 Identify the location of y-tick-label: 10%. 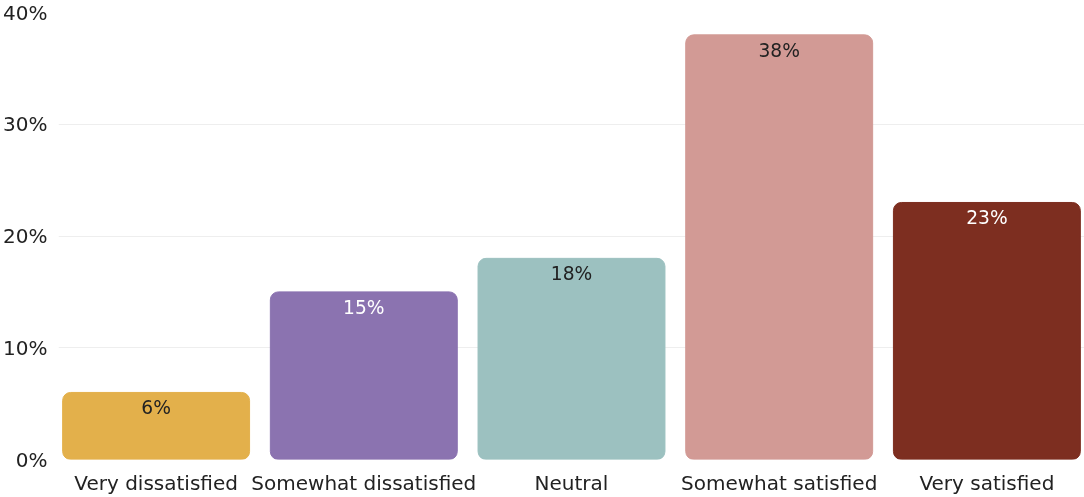
(25, 347).